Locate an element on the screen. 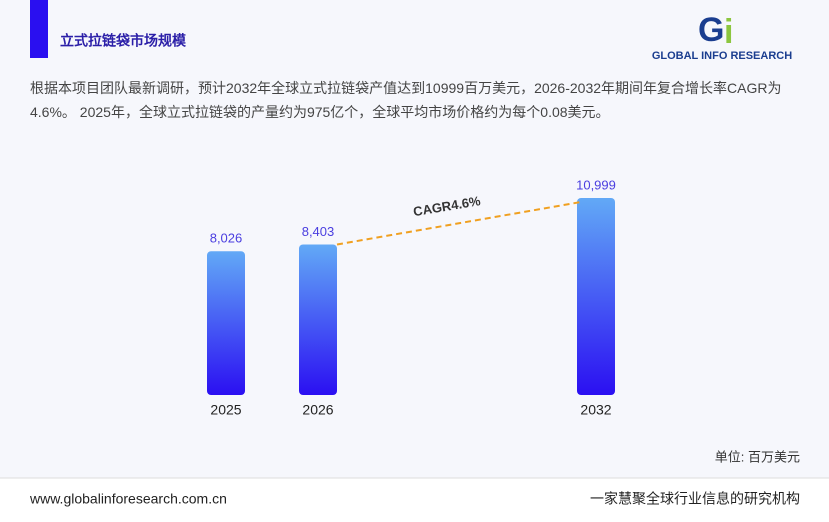 The width and height of the screenshot is (829, 522). header-accent is located at coordinates (39, 29).